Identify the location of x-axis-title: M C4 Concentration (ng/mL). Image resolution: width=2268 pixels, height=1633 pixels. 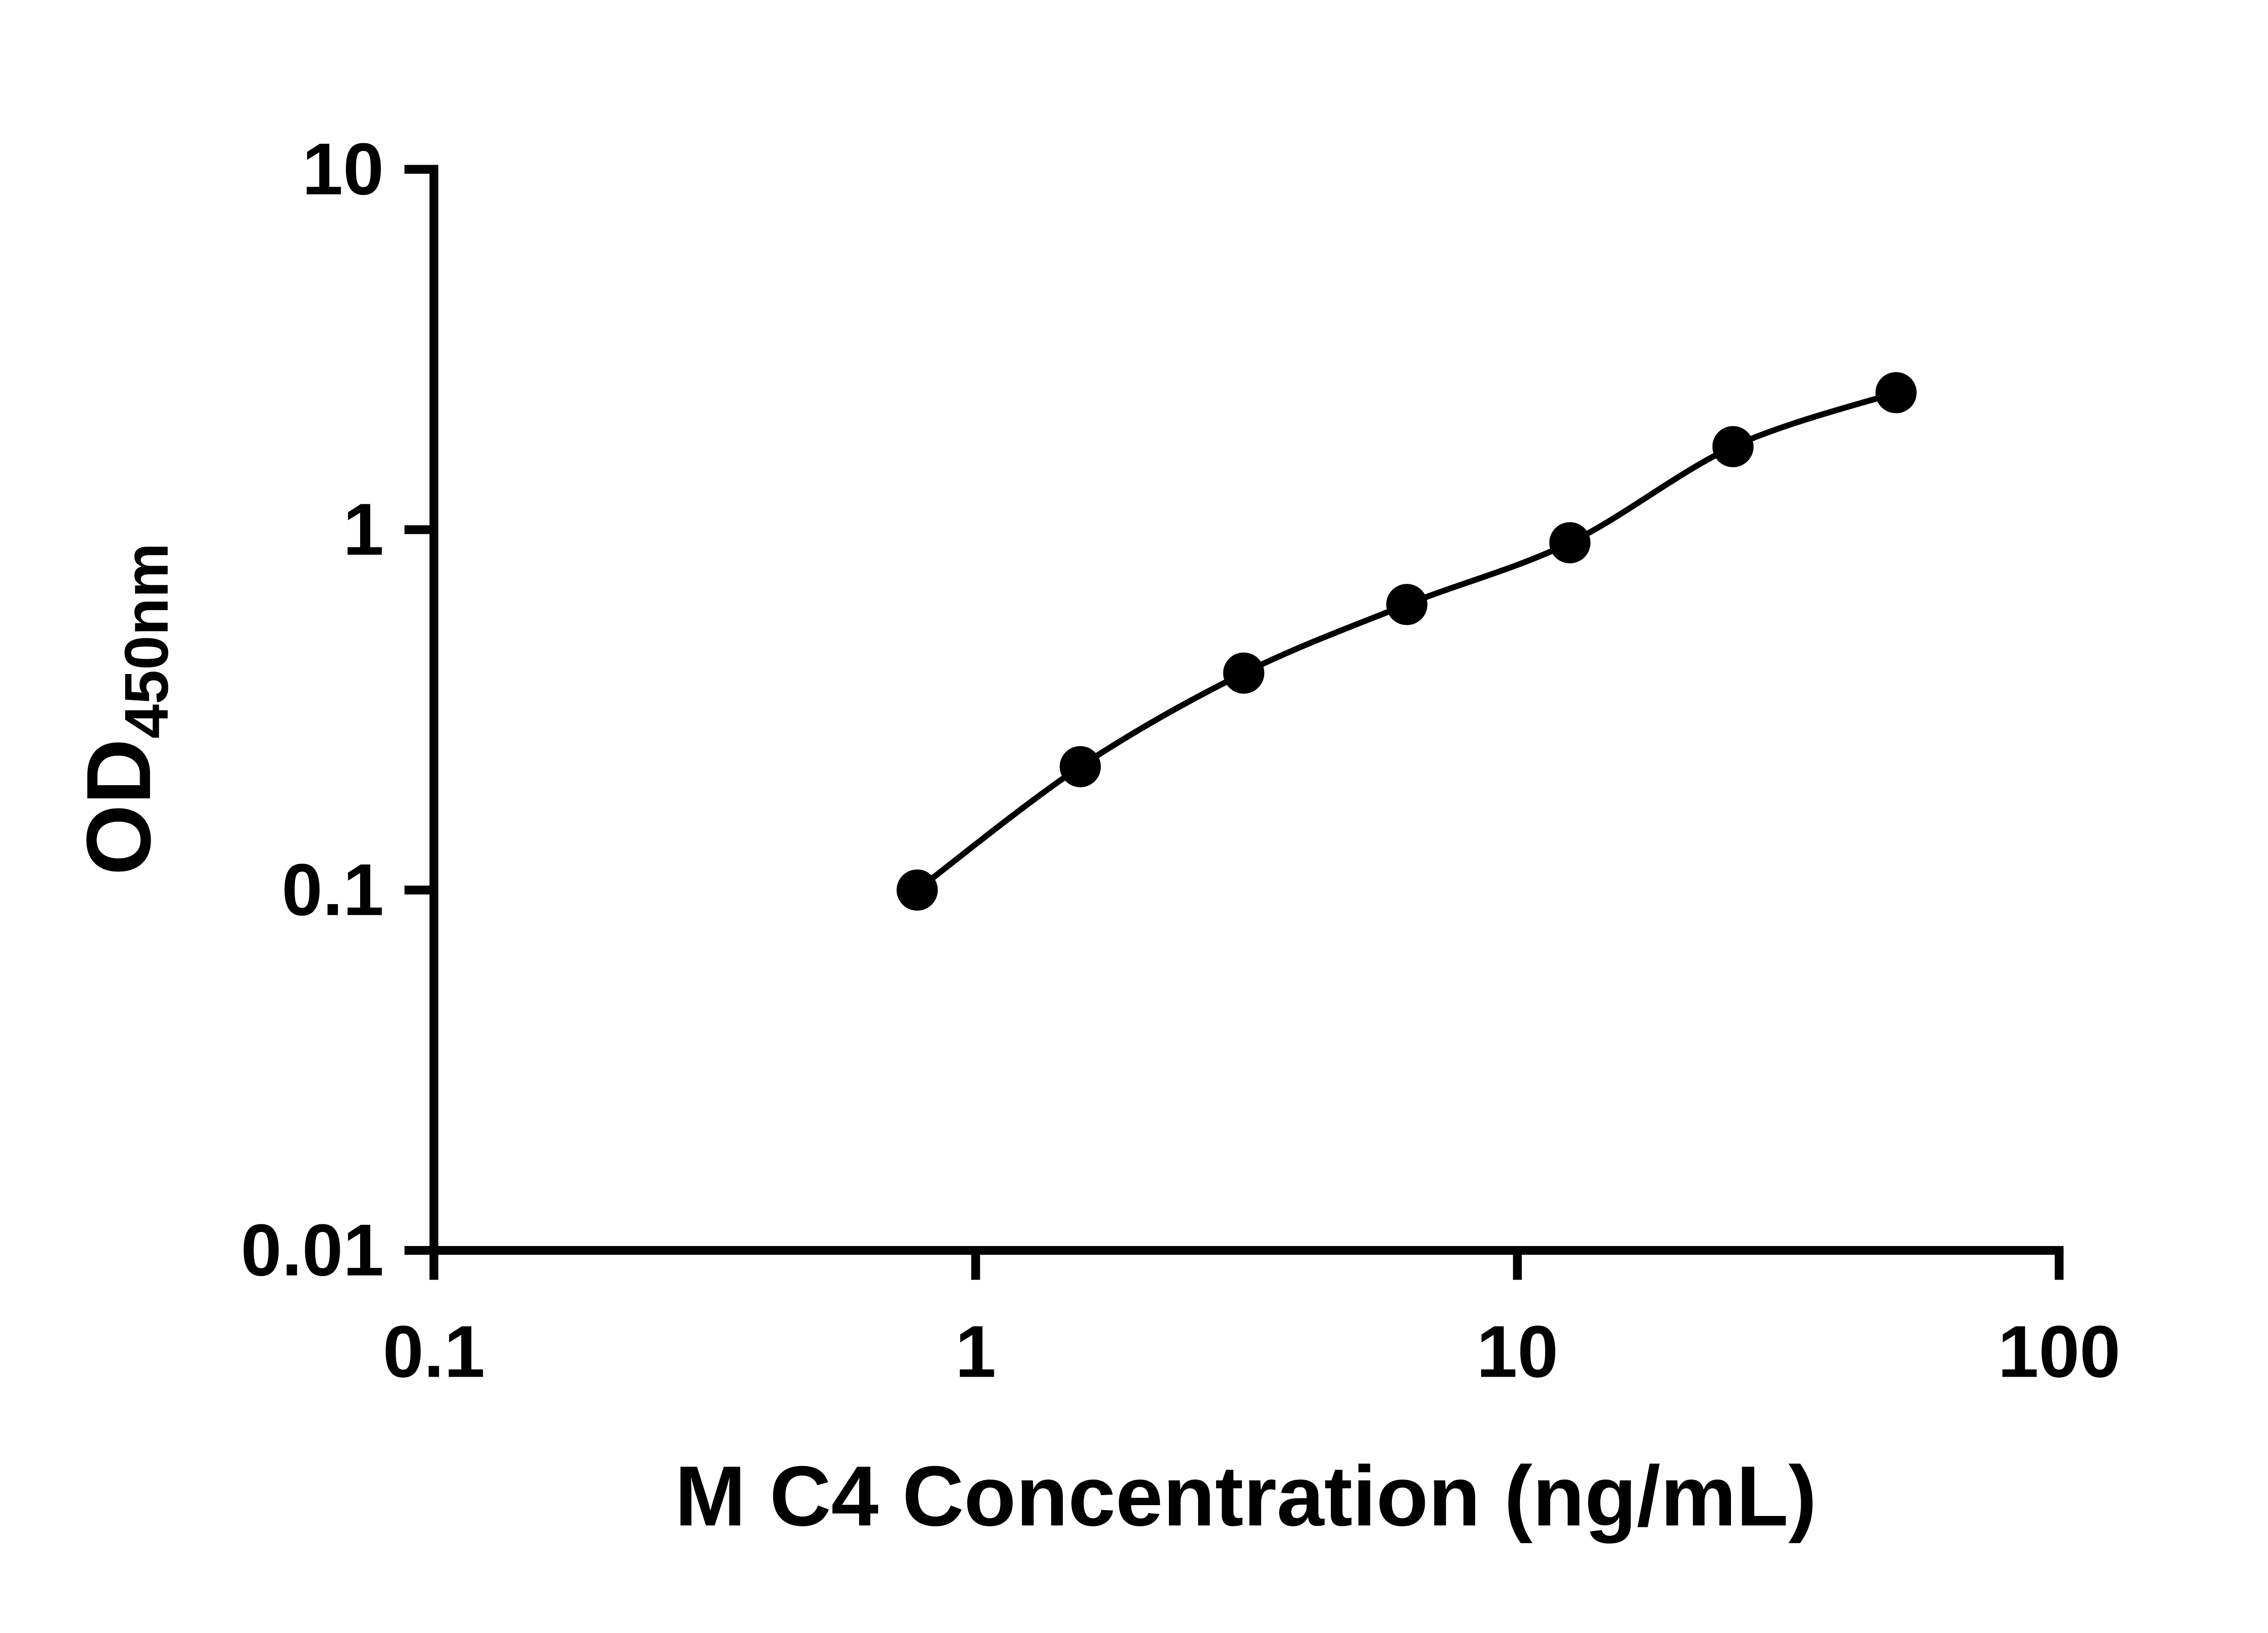
(1246, 1496).